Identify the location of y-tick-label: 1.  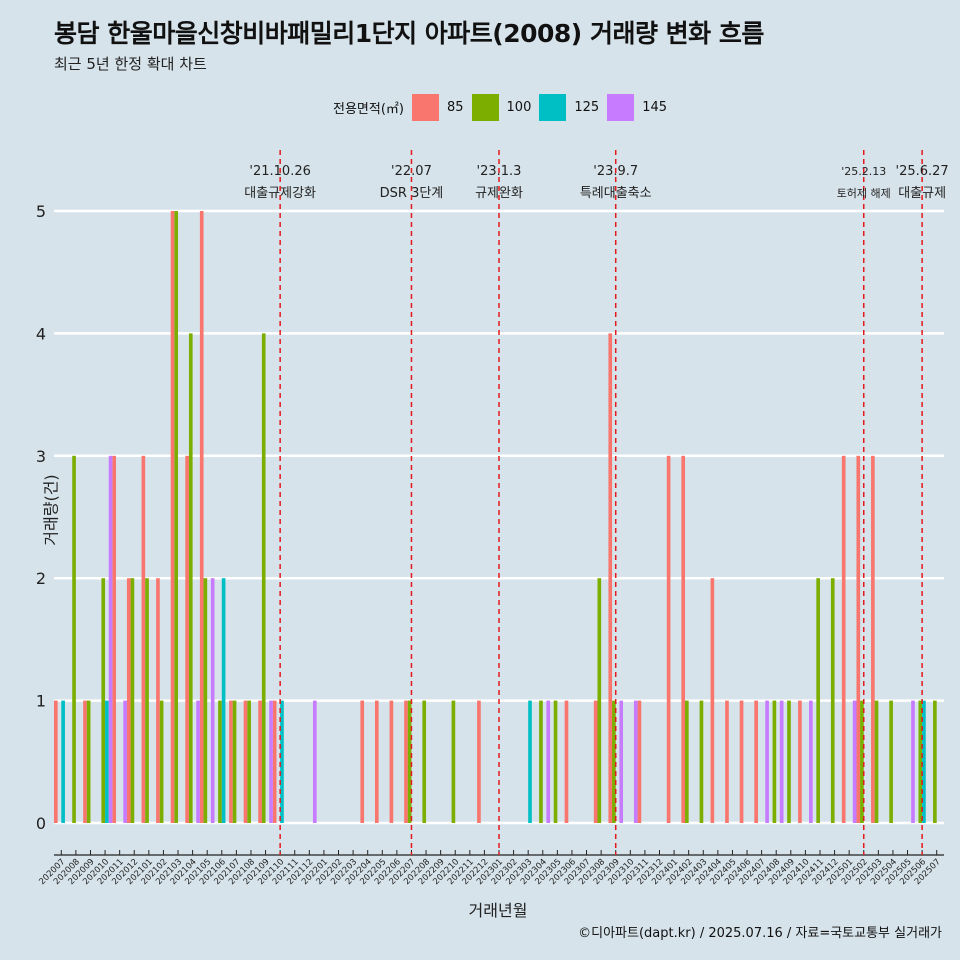
(41, 701).